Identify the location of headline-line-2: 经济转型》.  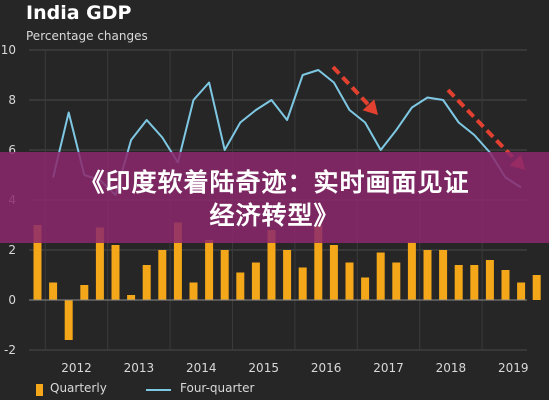
(274, 215).